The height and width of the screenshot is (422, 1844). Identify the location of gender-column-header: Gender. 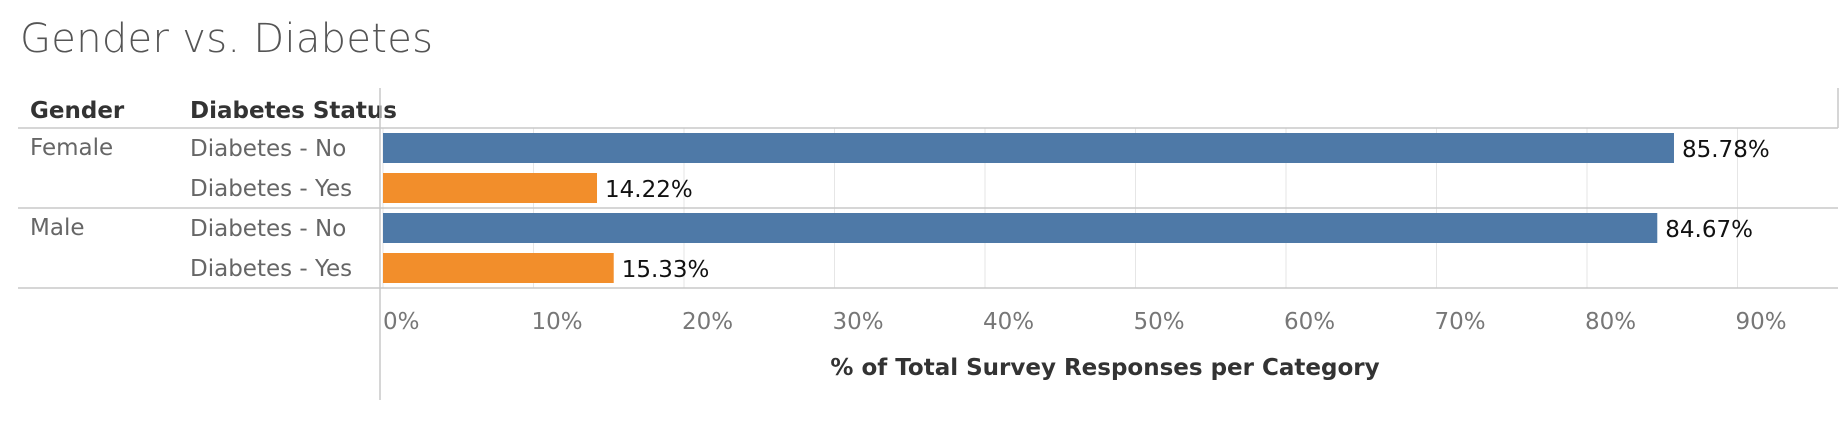
(77, 111).